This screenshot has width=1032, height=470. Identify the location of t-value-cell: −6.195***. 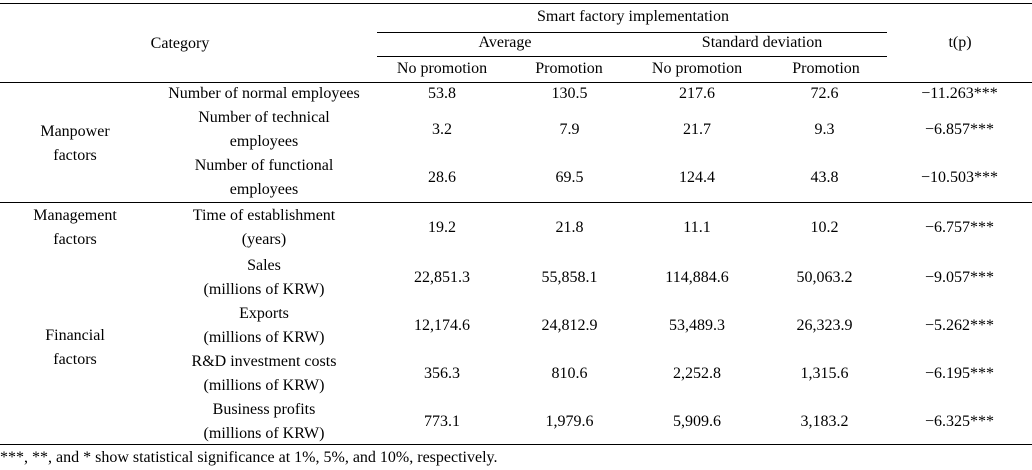
(959, 373).